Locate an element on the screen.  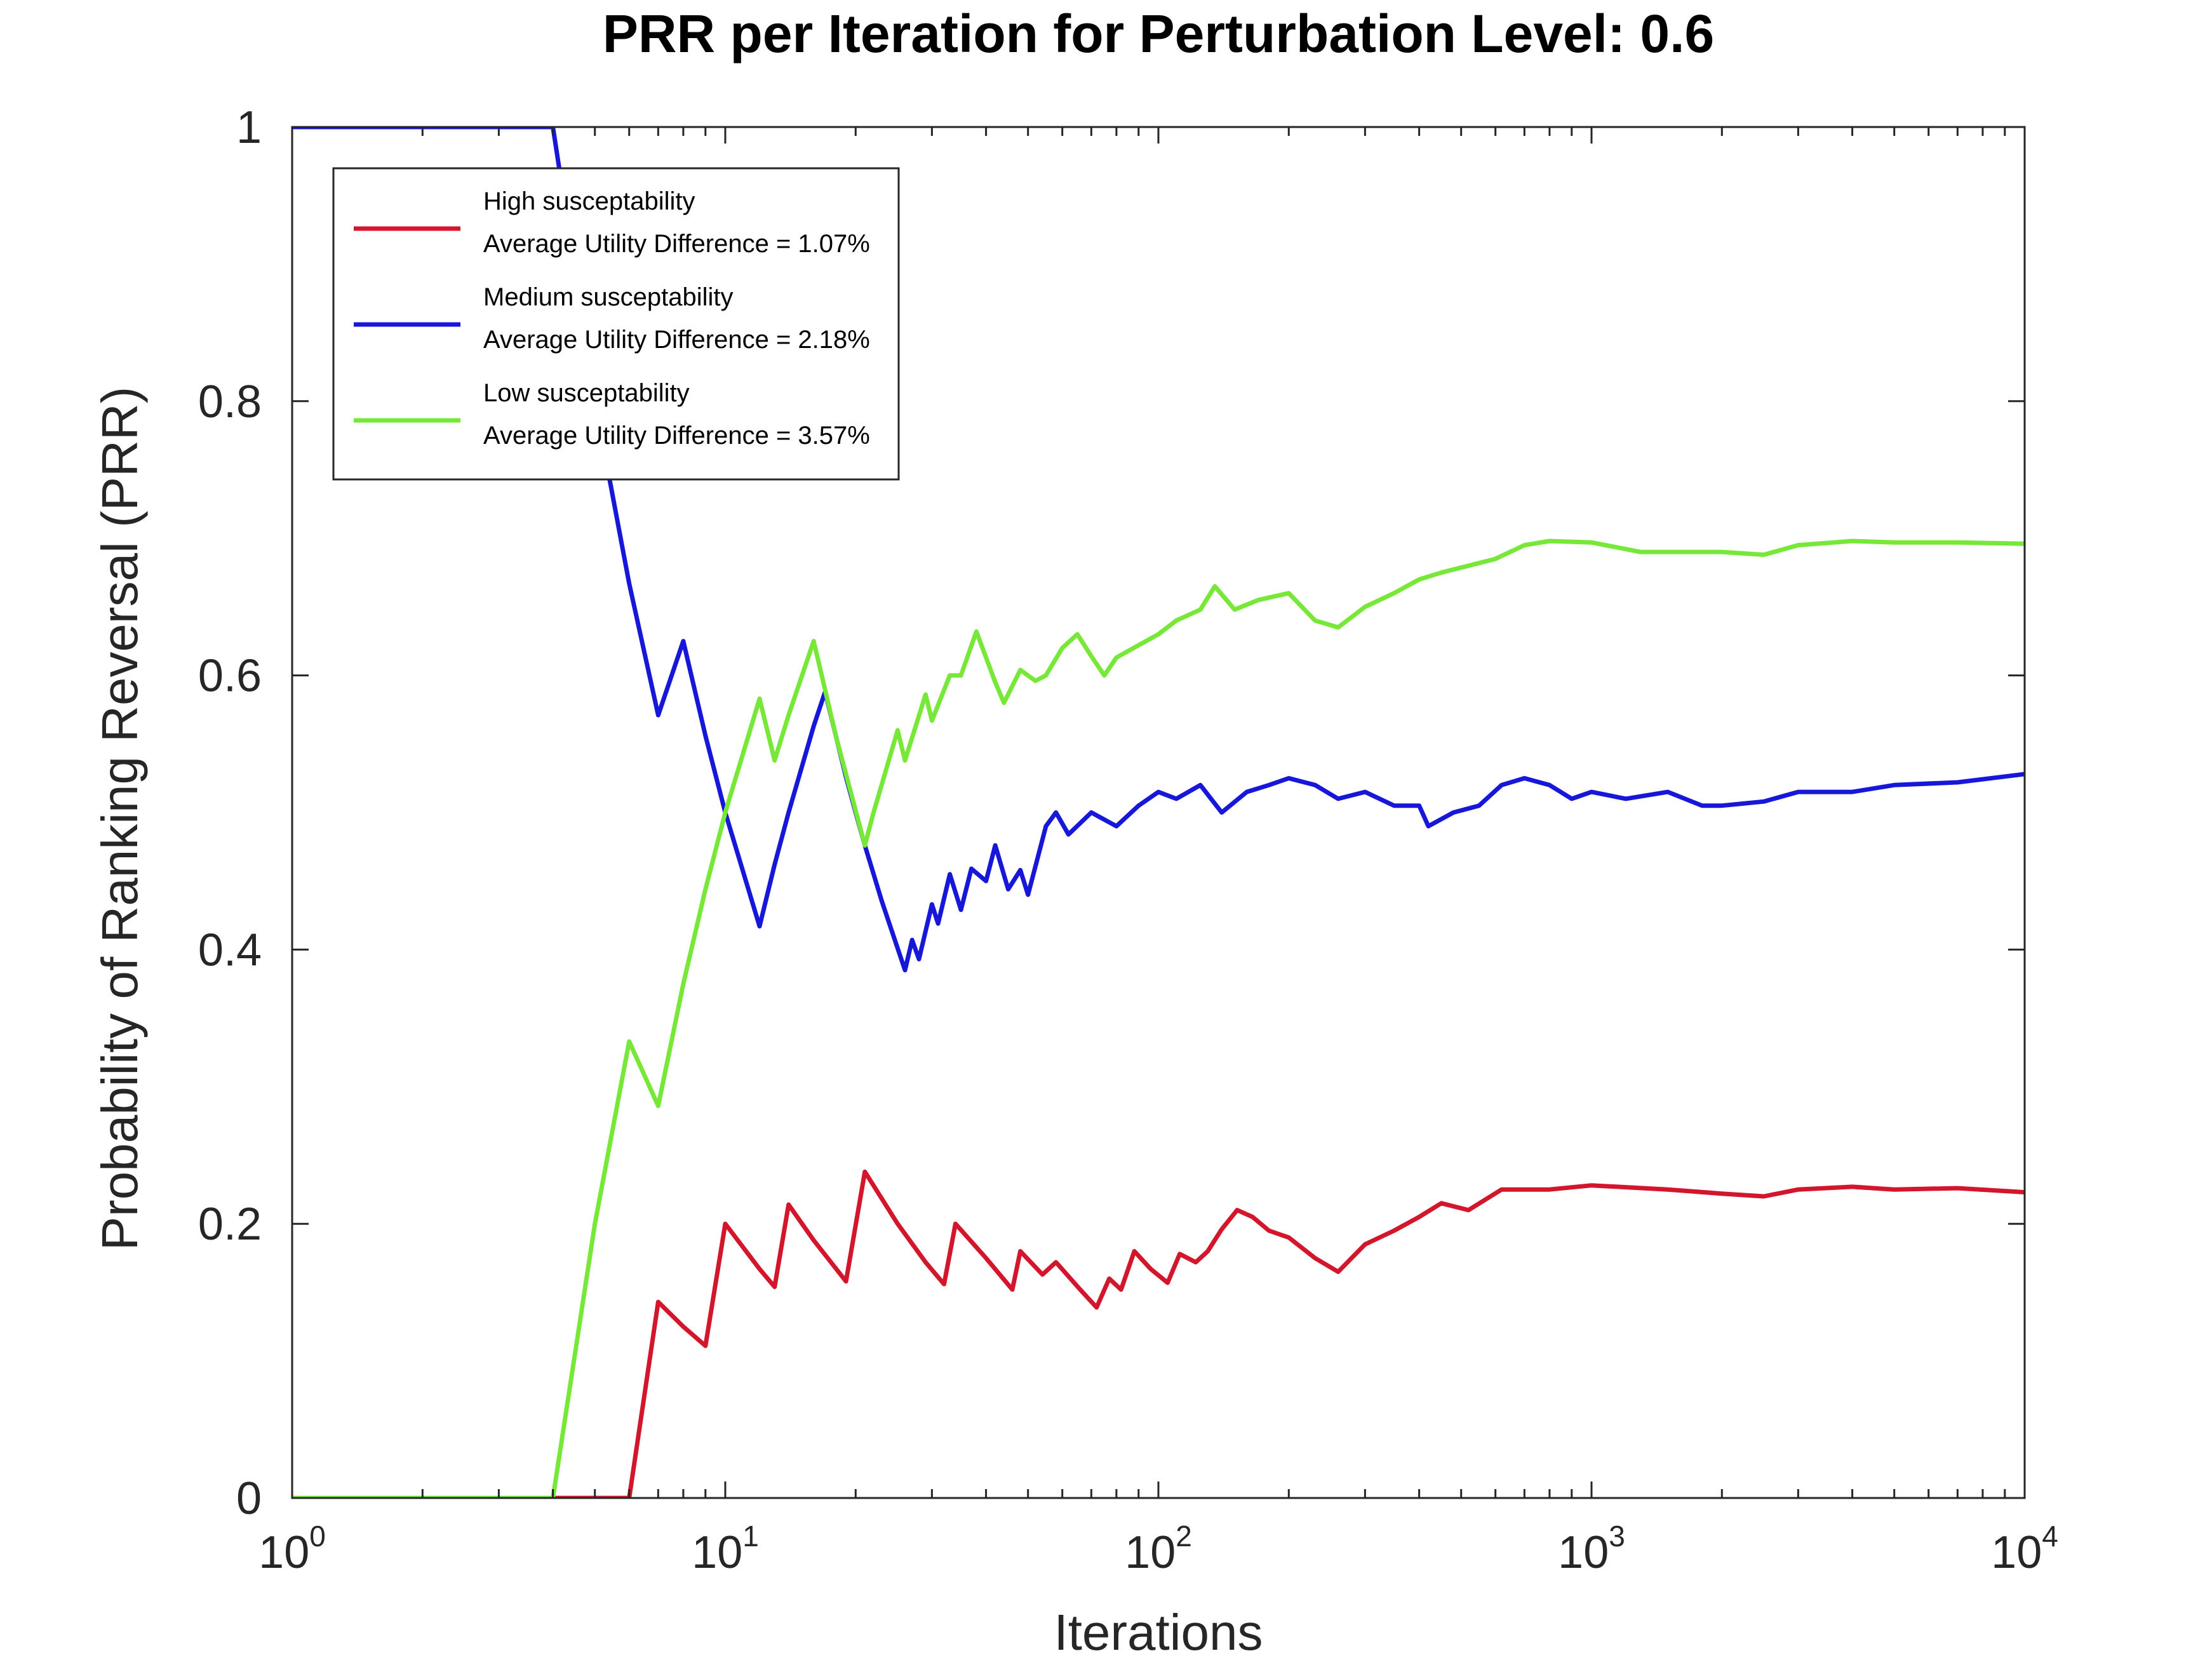
legend-entry-name-0: High susceptability is located at coordinates (589, 201).